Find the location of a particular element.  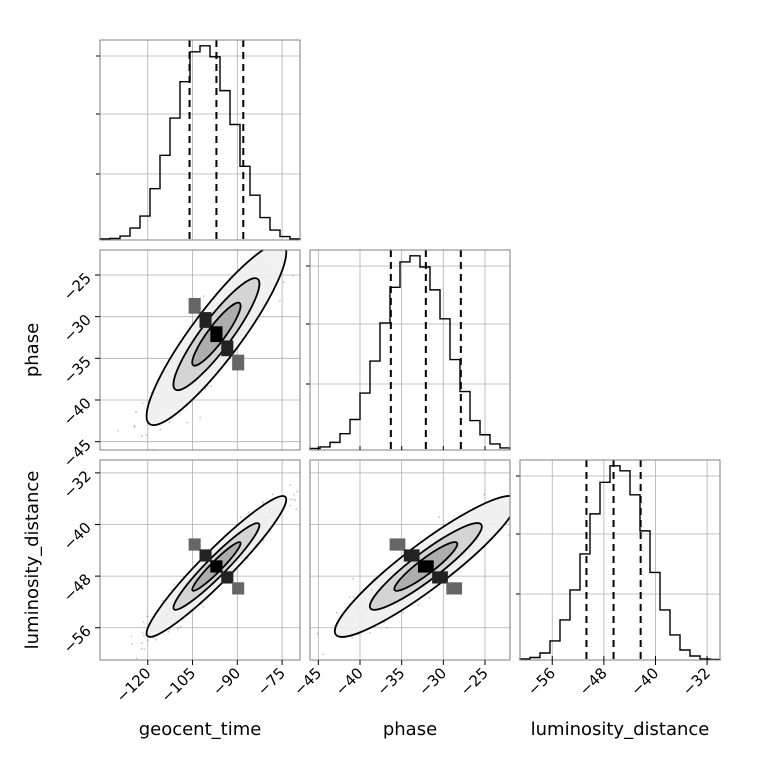

hist-panel-geocent_time is located at coordinates (198, 140).